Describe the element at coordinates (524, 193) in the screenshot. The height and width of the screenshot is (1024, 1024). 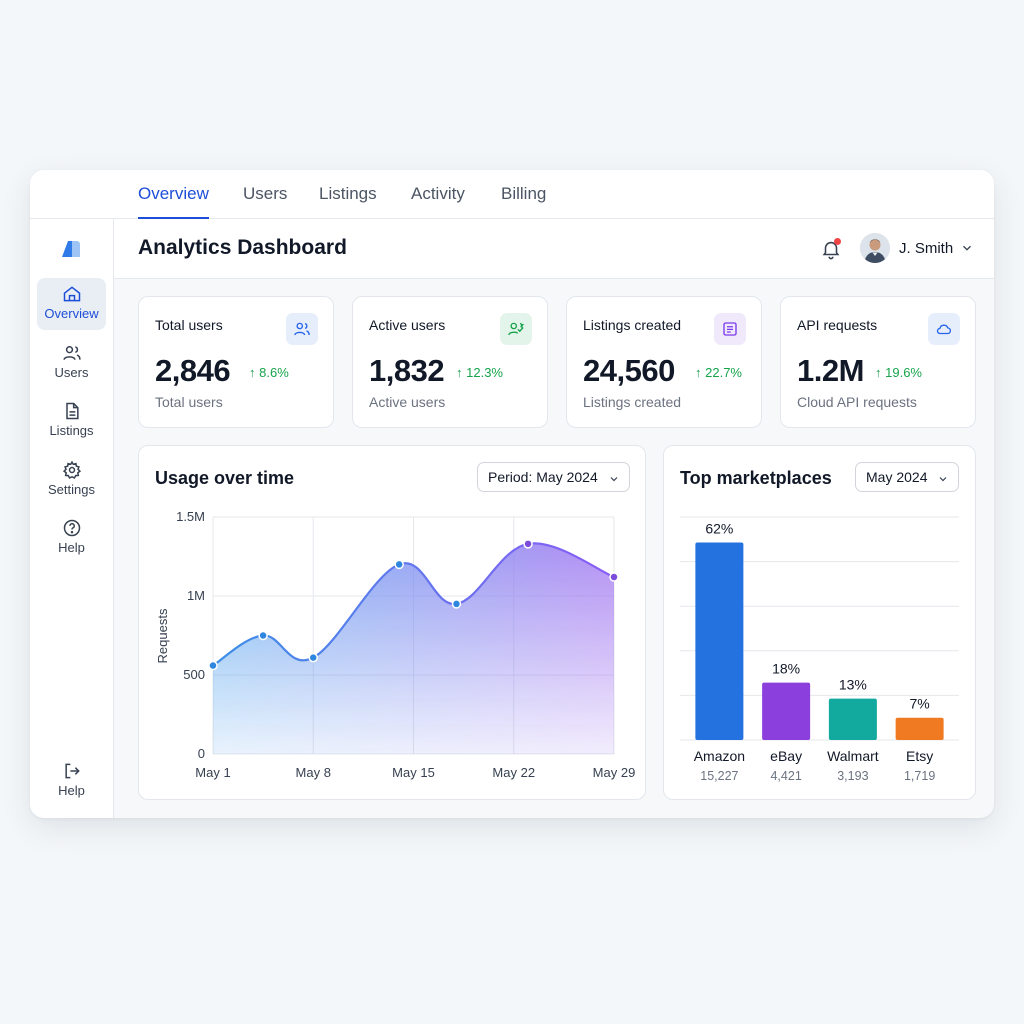
I see `tab-billing: Billing` at that location.